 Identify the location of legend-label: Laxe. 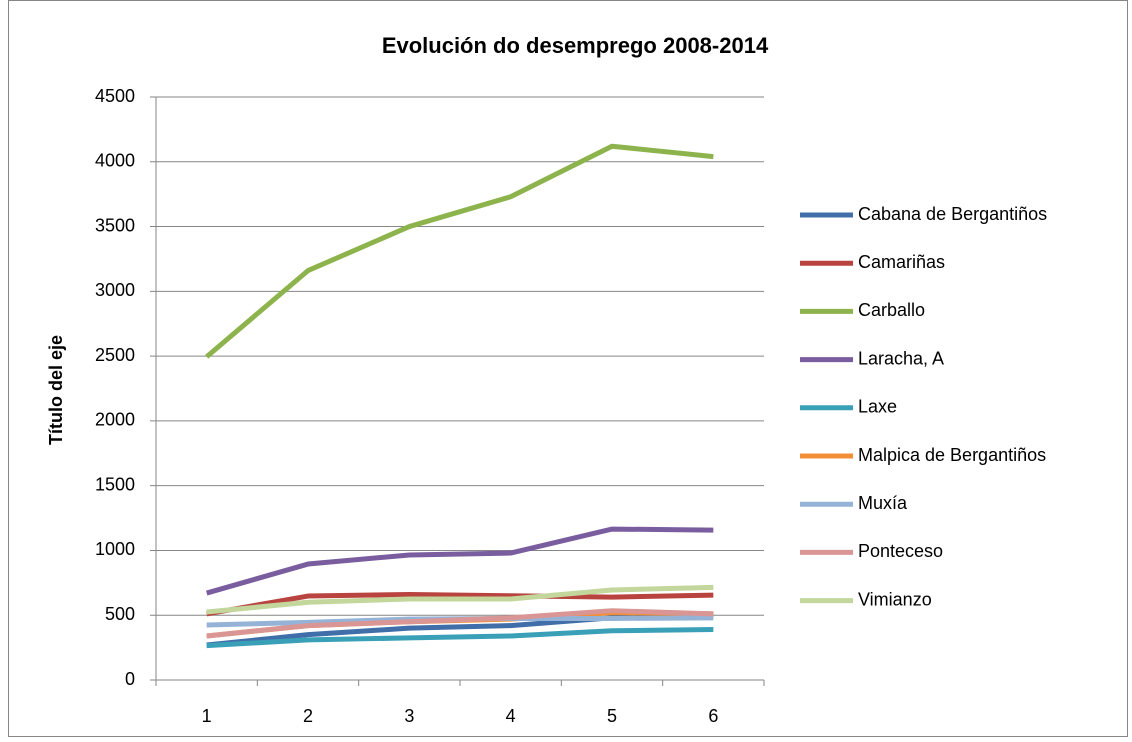
(877, 407).